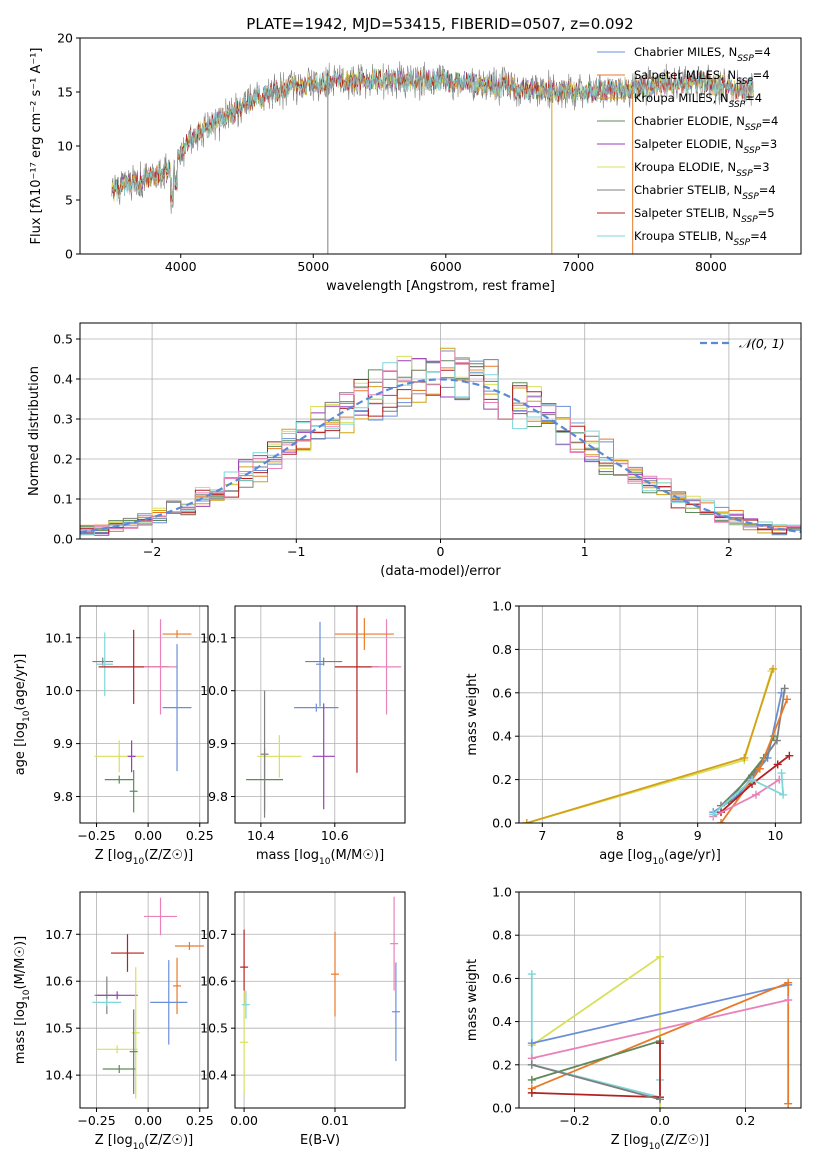  I want to click on weight_vs_age-xtick-label: 8, so click(620, 835).